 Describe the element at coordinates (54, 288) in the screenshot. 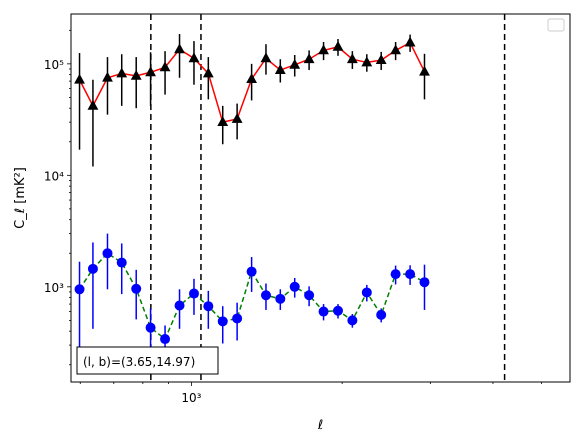

I see `y-tick-label: 10³` at that location.